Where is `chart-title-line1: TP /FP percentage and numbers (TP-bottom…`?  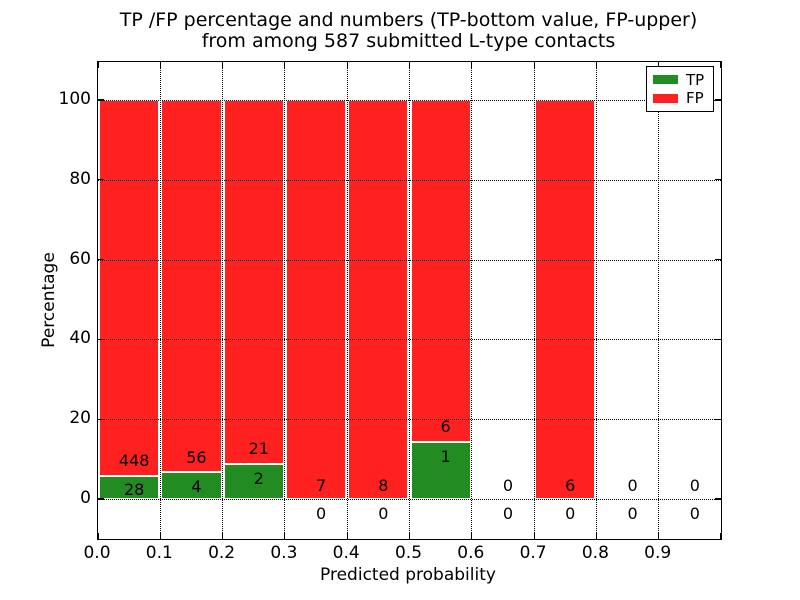
chart-title-line1: TP /FP percentage and numbers (TP-bottom… is located at coordinates (408, 20).